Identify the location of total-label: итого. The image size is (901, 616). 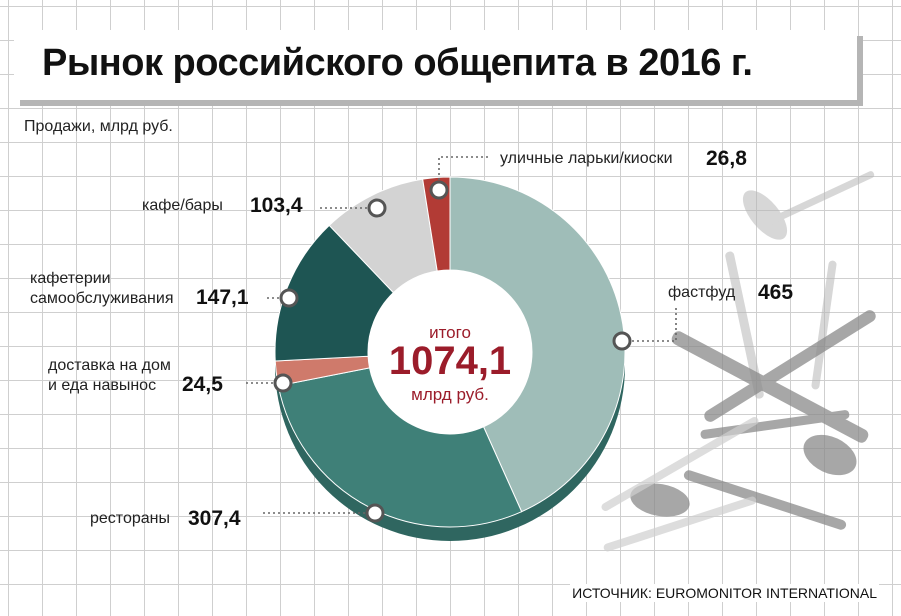
(450, 332).